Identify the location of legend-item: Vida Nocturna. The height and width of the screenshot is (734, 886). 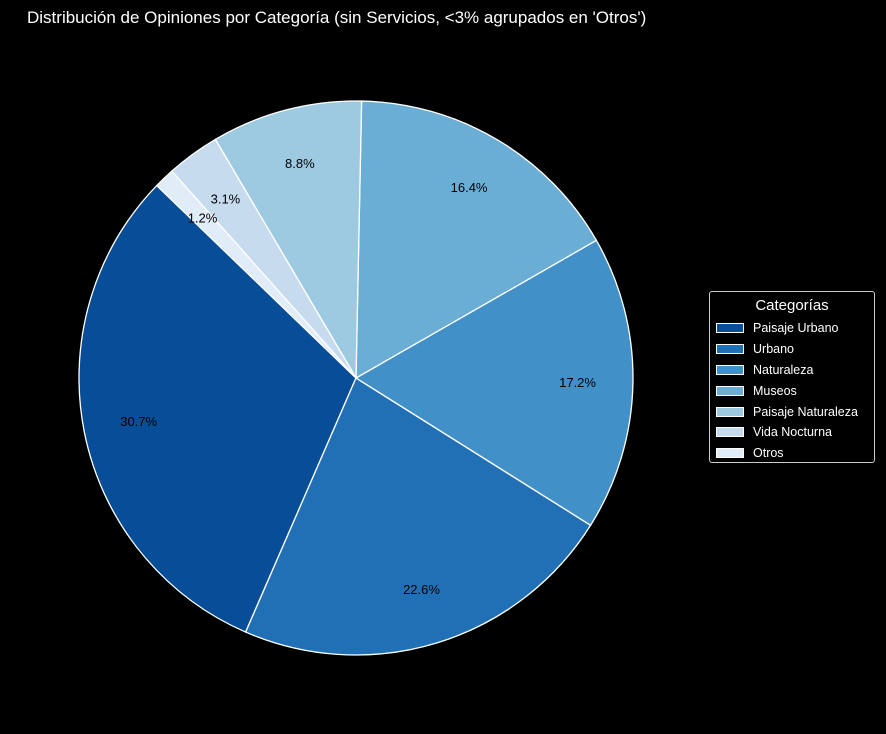
(792, 432).